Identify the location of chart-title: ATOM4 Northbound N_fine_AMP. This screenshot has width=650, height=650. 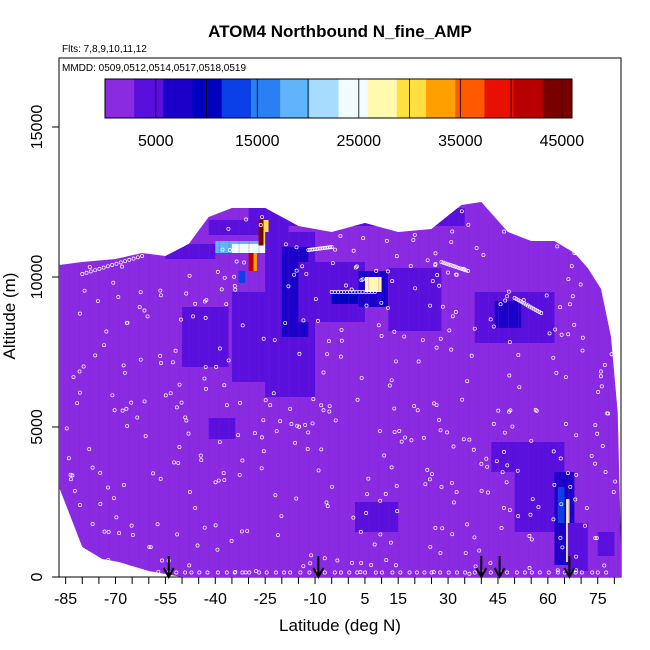
(340, 31).